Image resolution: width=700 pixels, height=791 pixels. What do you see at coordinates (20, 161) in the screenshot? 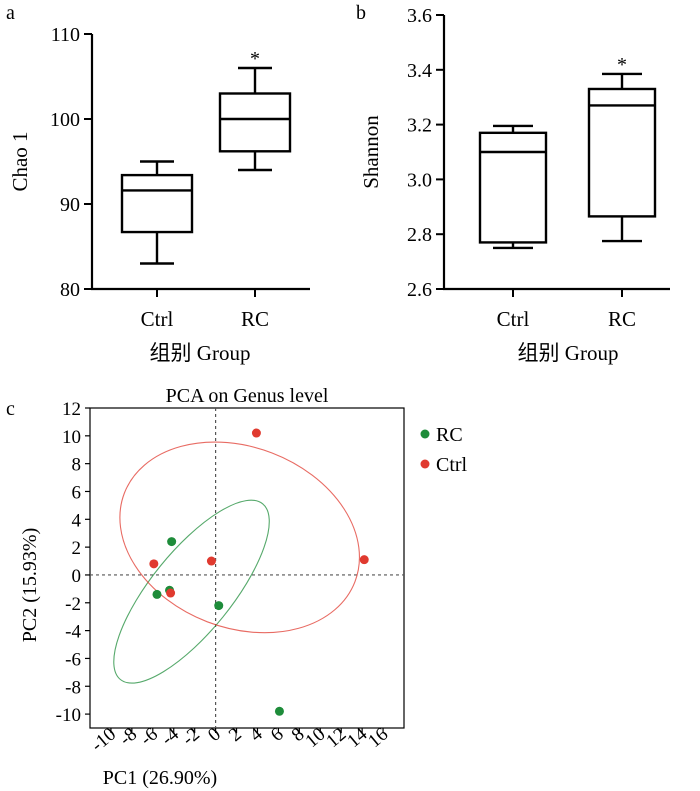
I see `panel-a-y-axis-label: Chao 1` at bounding box center [20, 161].